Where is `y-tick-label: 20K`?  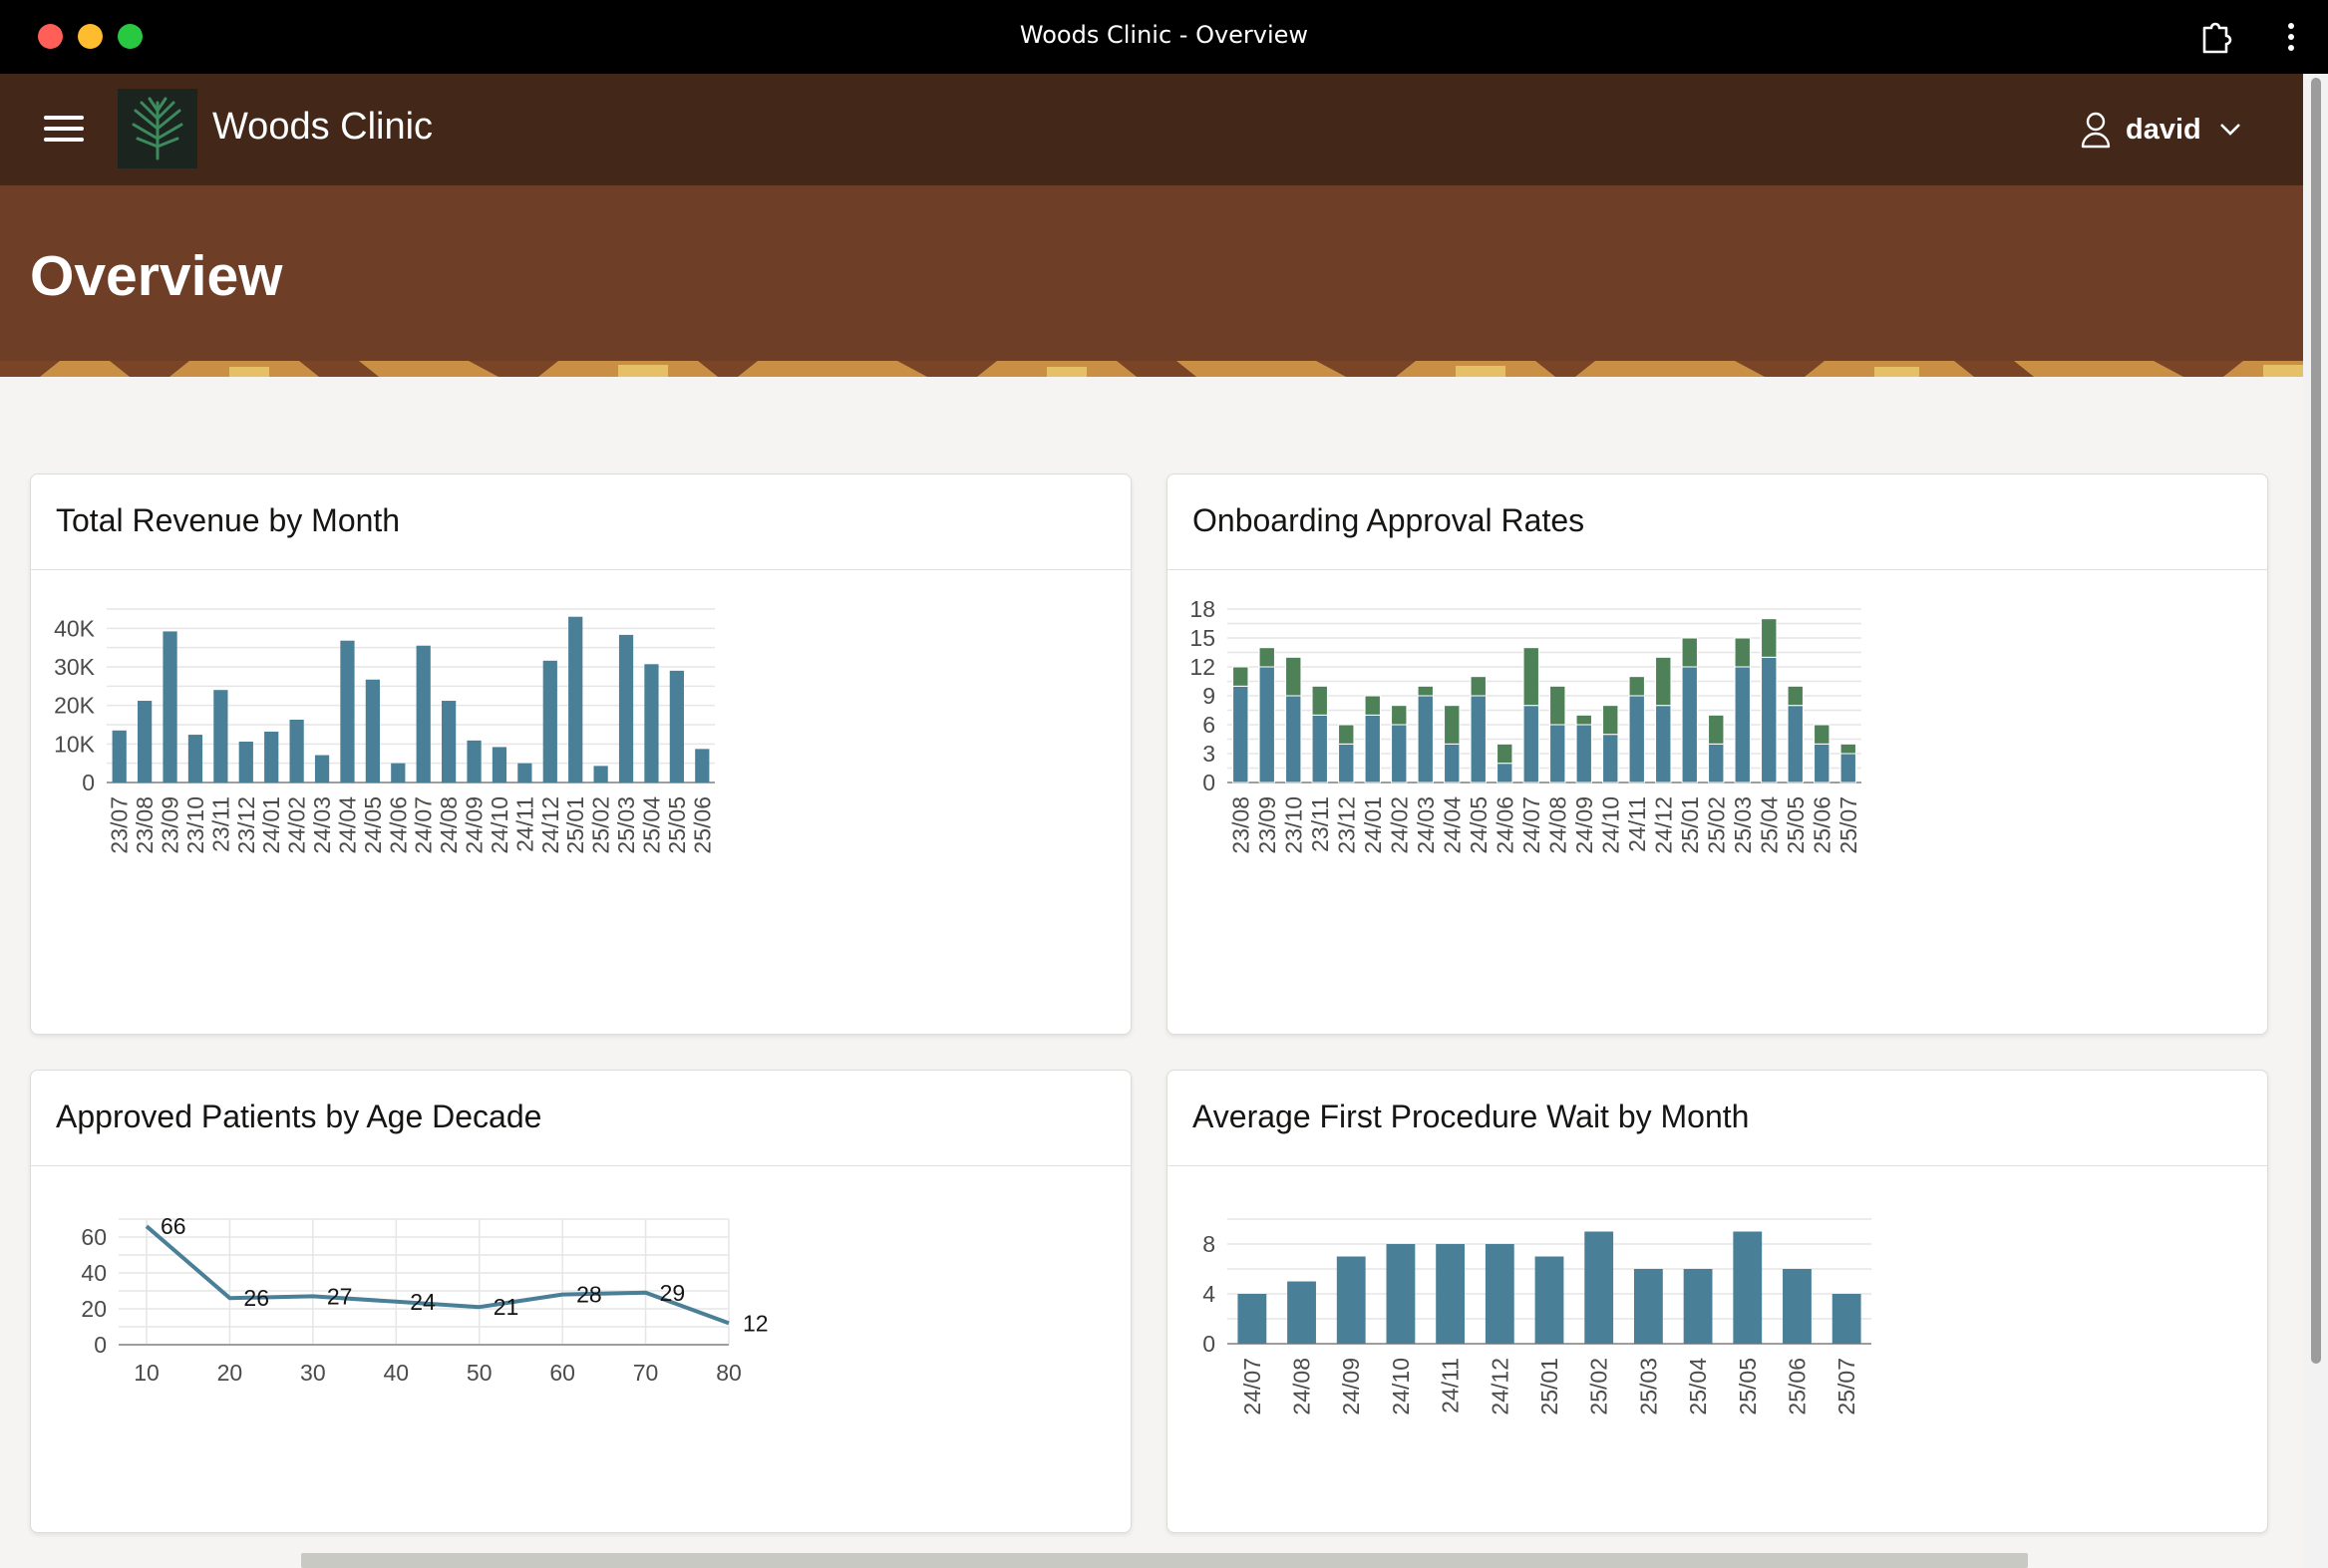
y-tick-label: 20K is located at coordinates (75, 706).